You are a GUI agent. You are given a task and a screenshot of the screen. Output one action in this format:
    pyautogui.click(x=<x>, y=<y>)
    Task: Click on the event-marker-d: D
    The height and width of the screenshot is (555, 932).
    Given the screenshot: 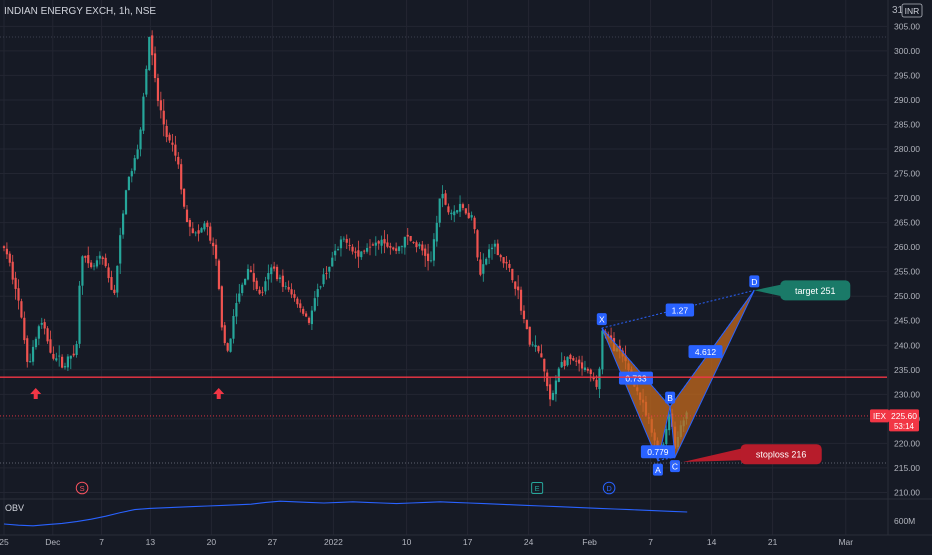 What is the action you would take?
    pyautogui.click(x=609, y=488)
    